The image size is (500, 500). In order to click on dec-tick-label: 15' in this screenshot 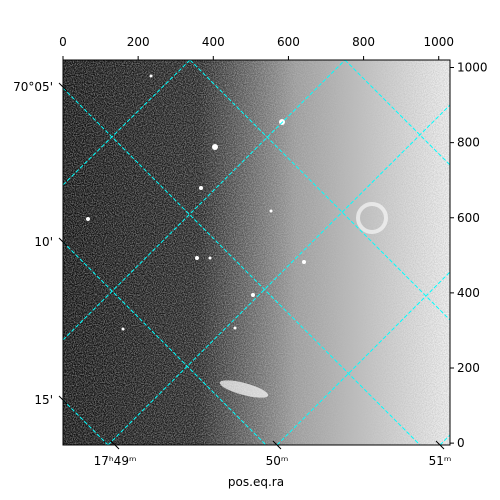, I will do `click(43, 400)`.